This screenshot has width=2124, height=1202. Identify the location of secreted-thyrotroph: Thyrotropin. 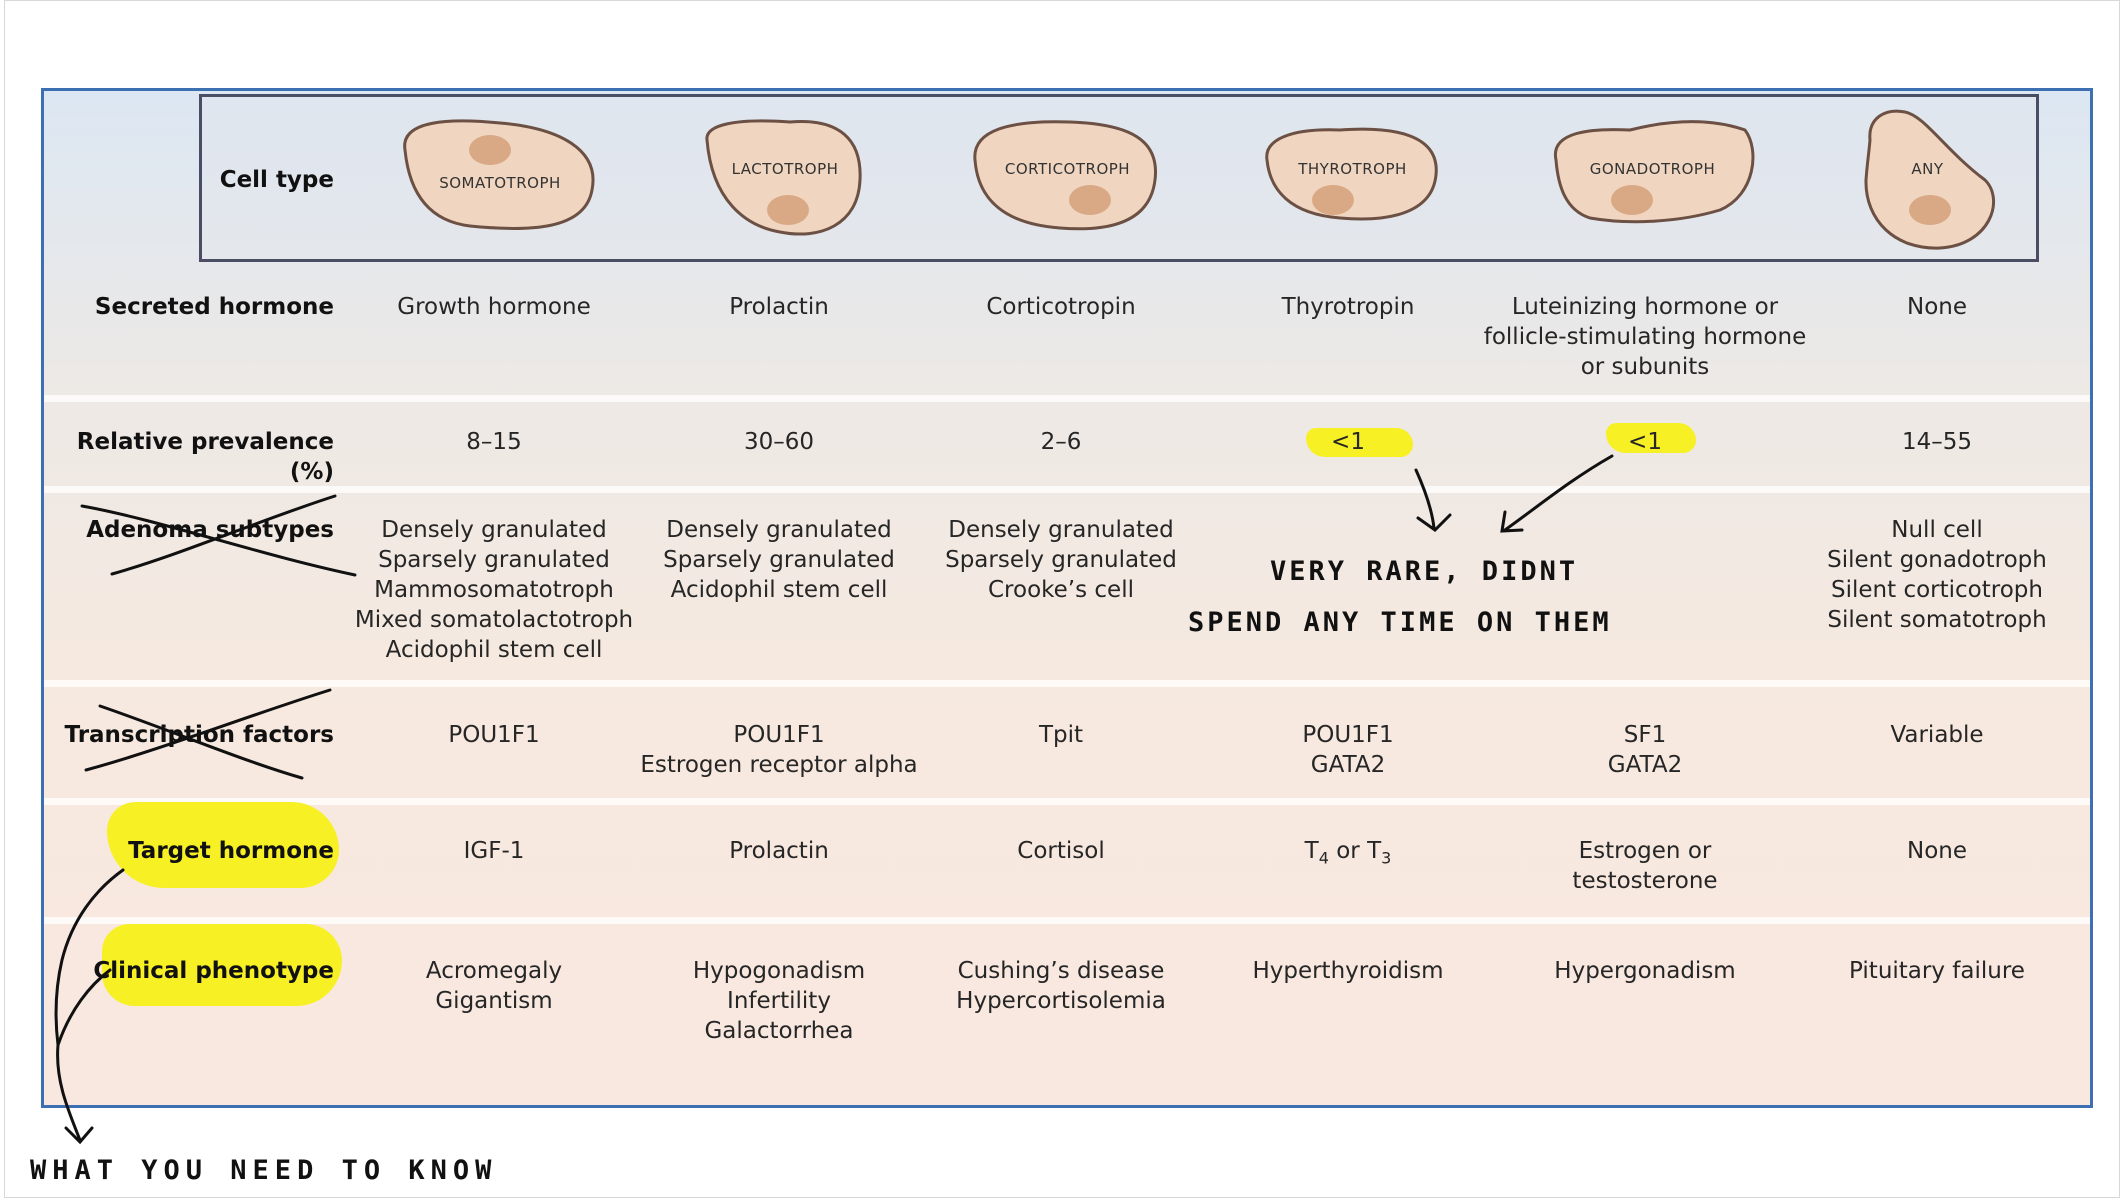
(1348, 307).